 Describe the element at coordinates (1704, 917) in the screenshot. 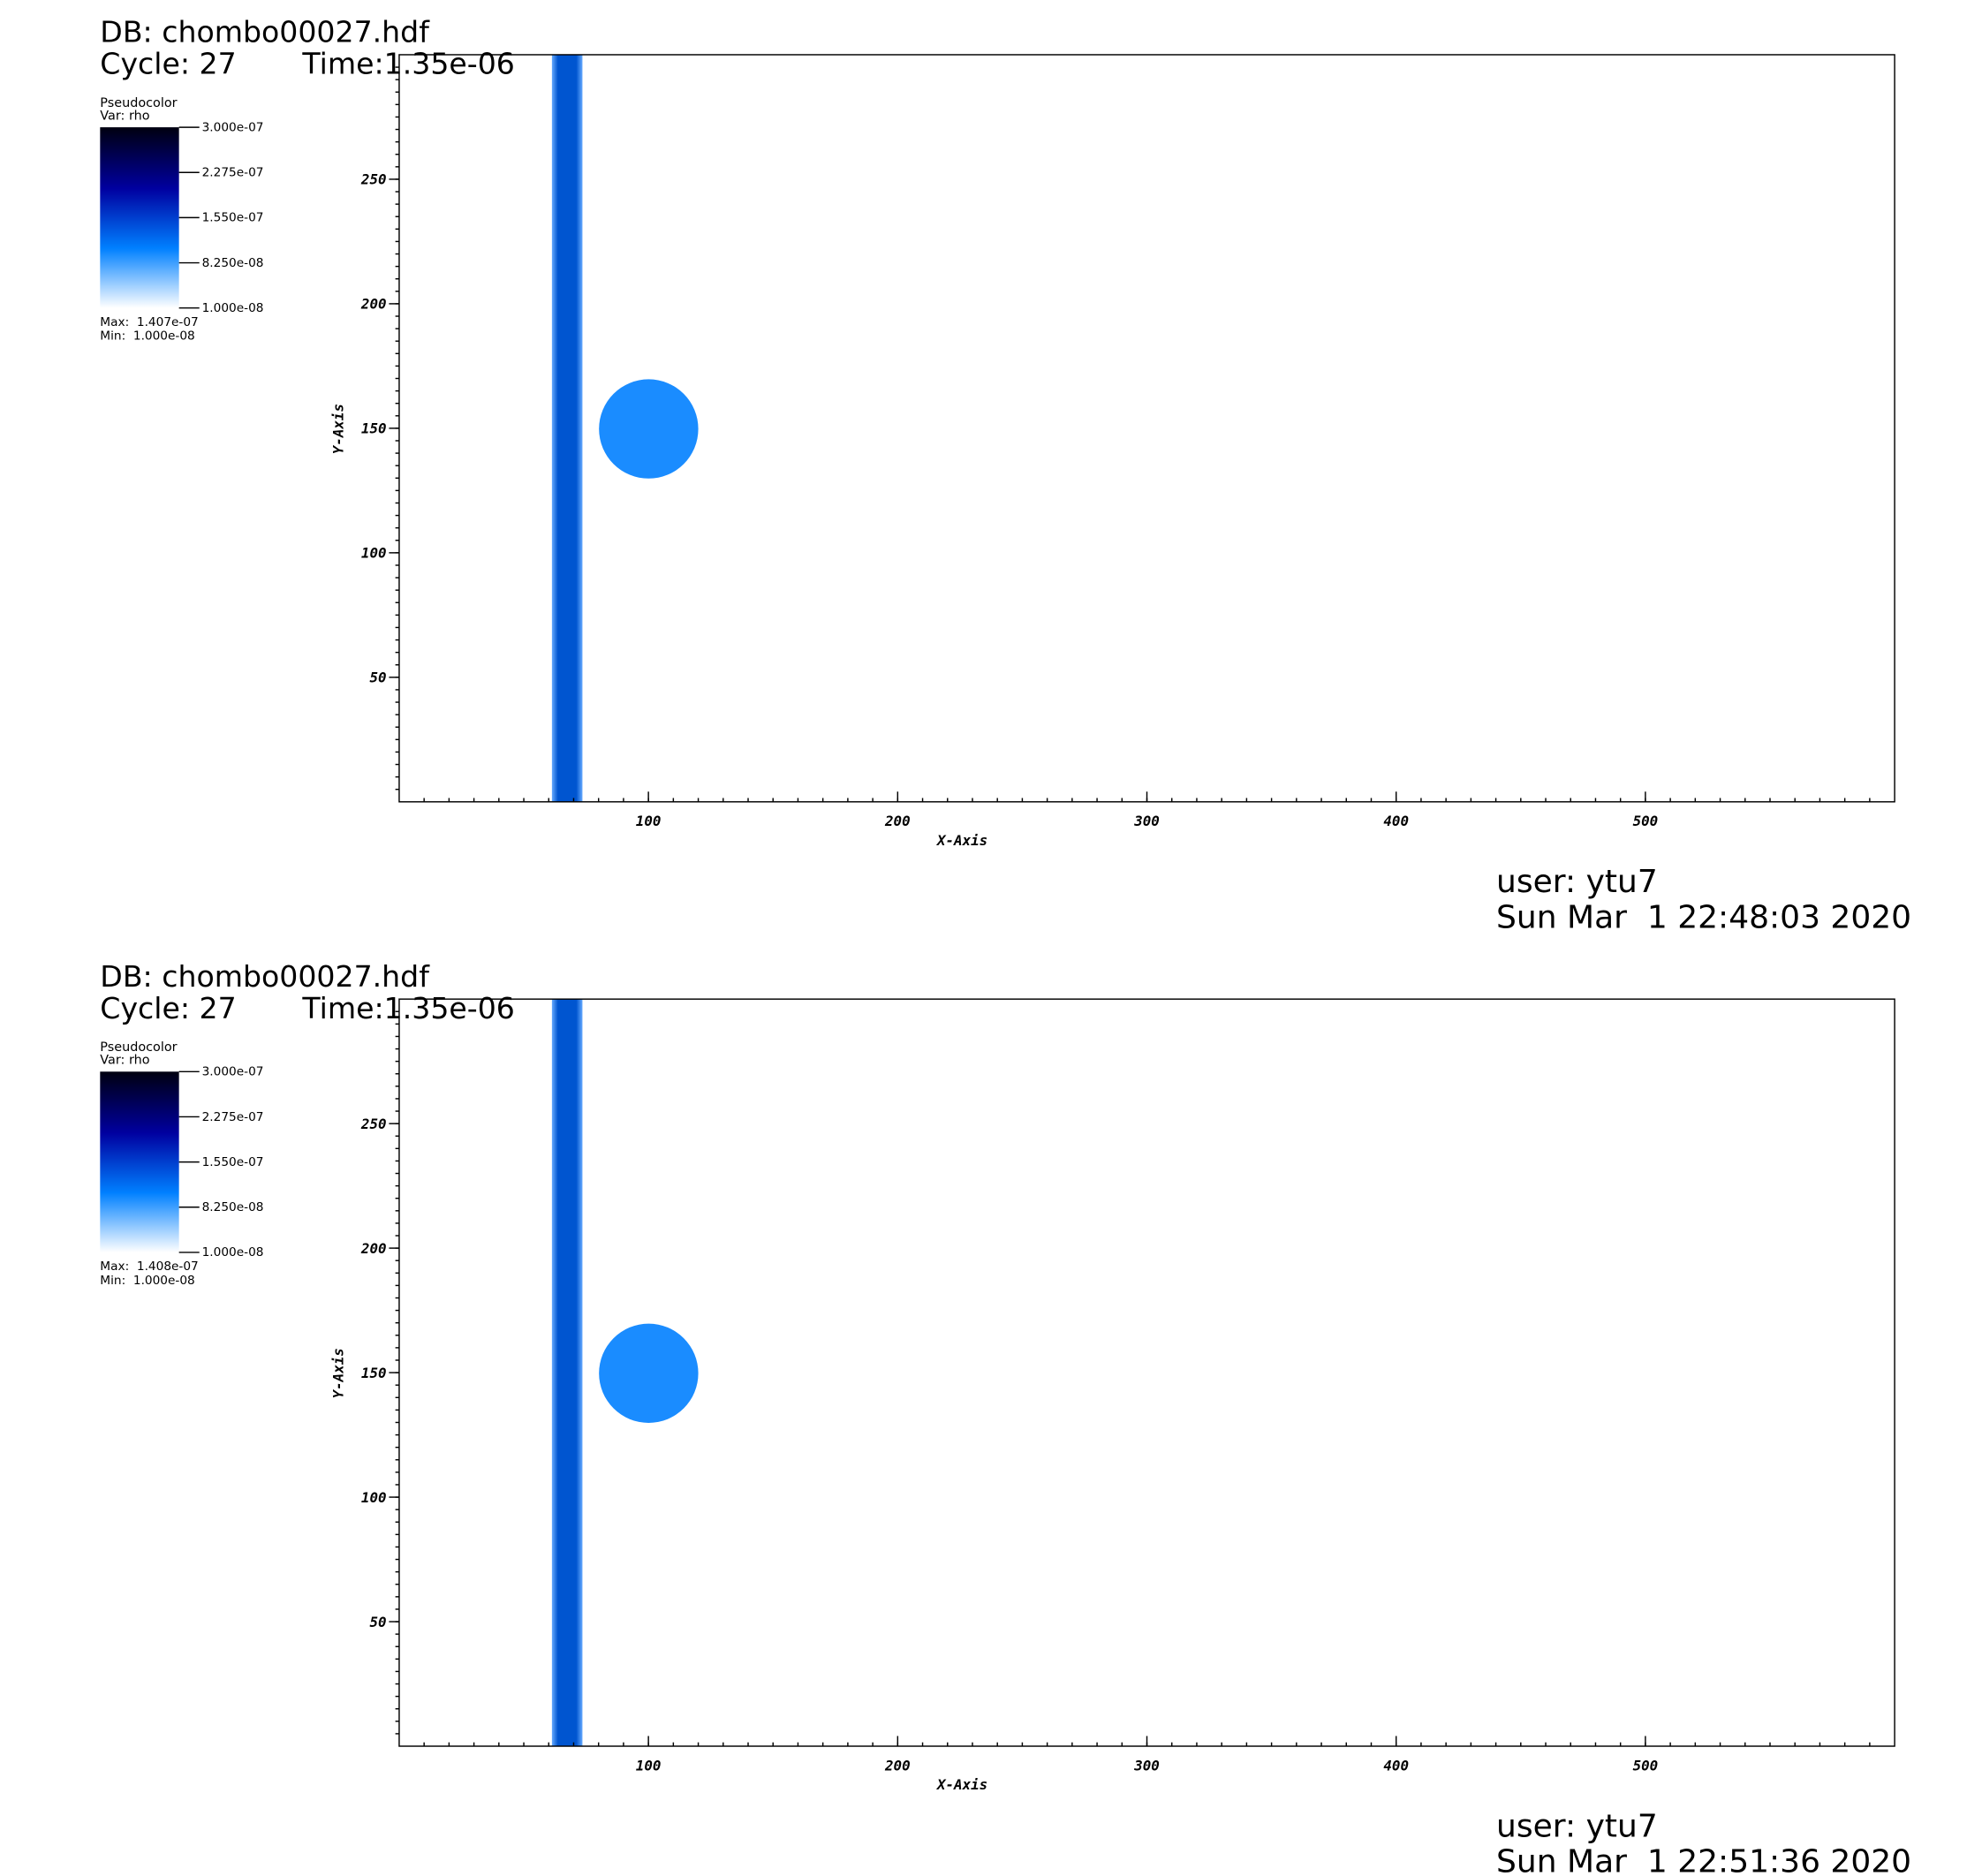

I see `date-label: Sun Mar 1 22:48:03 2020` at that location.